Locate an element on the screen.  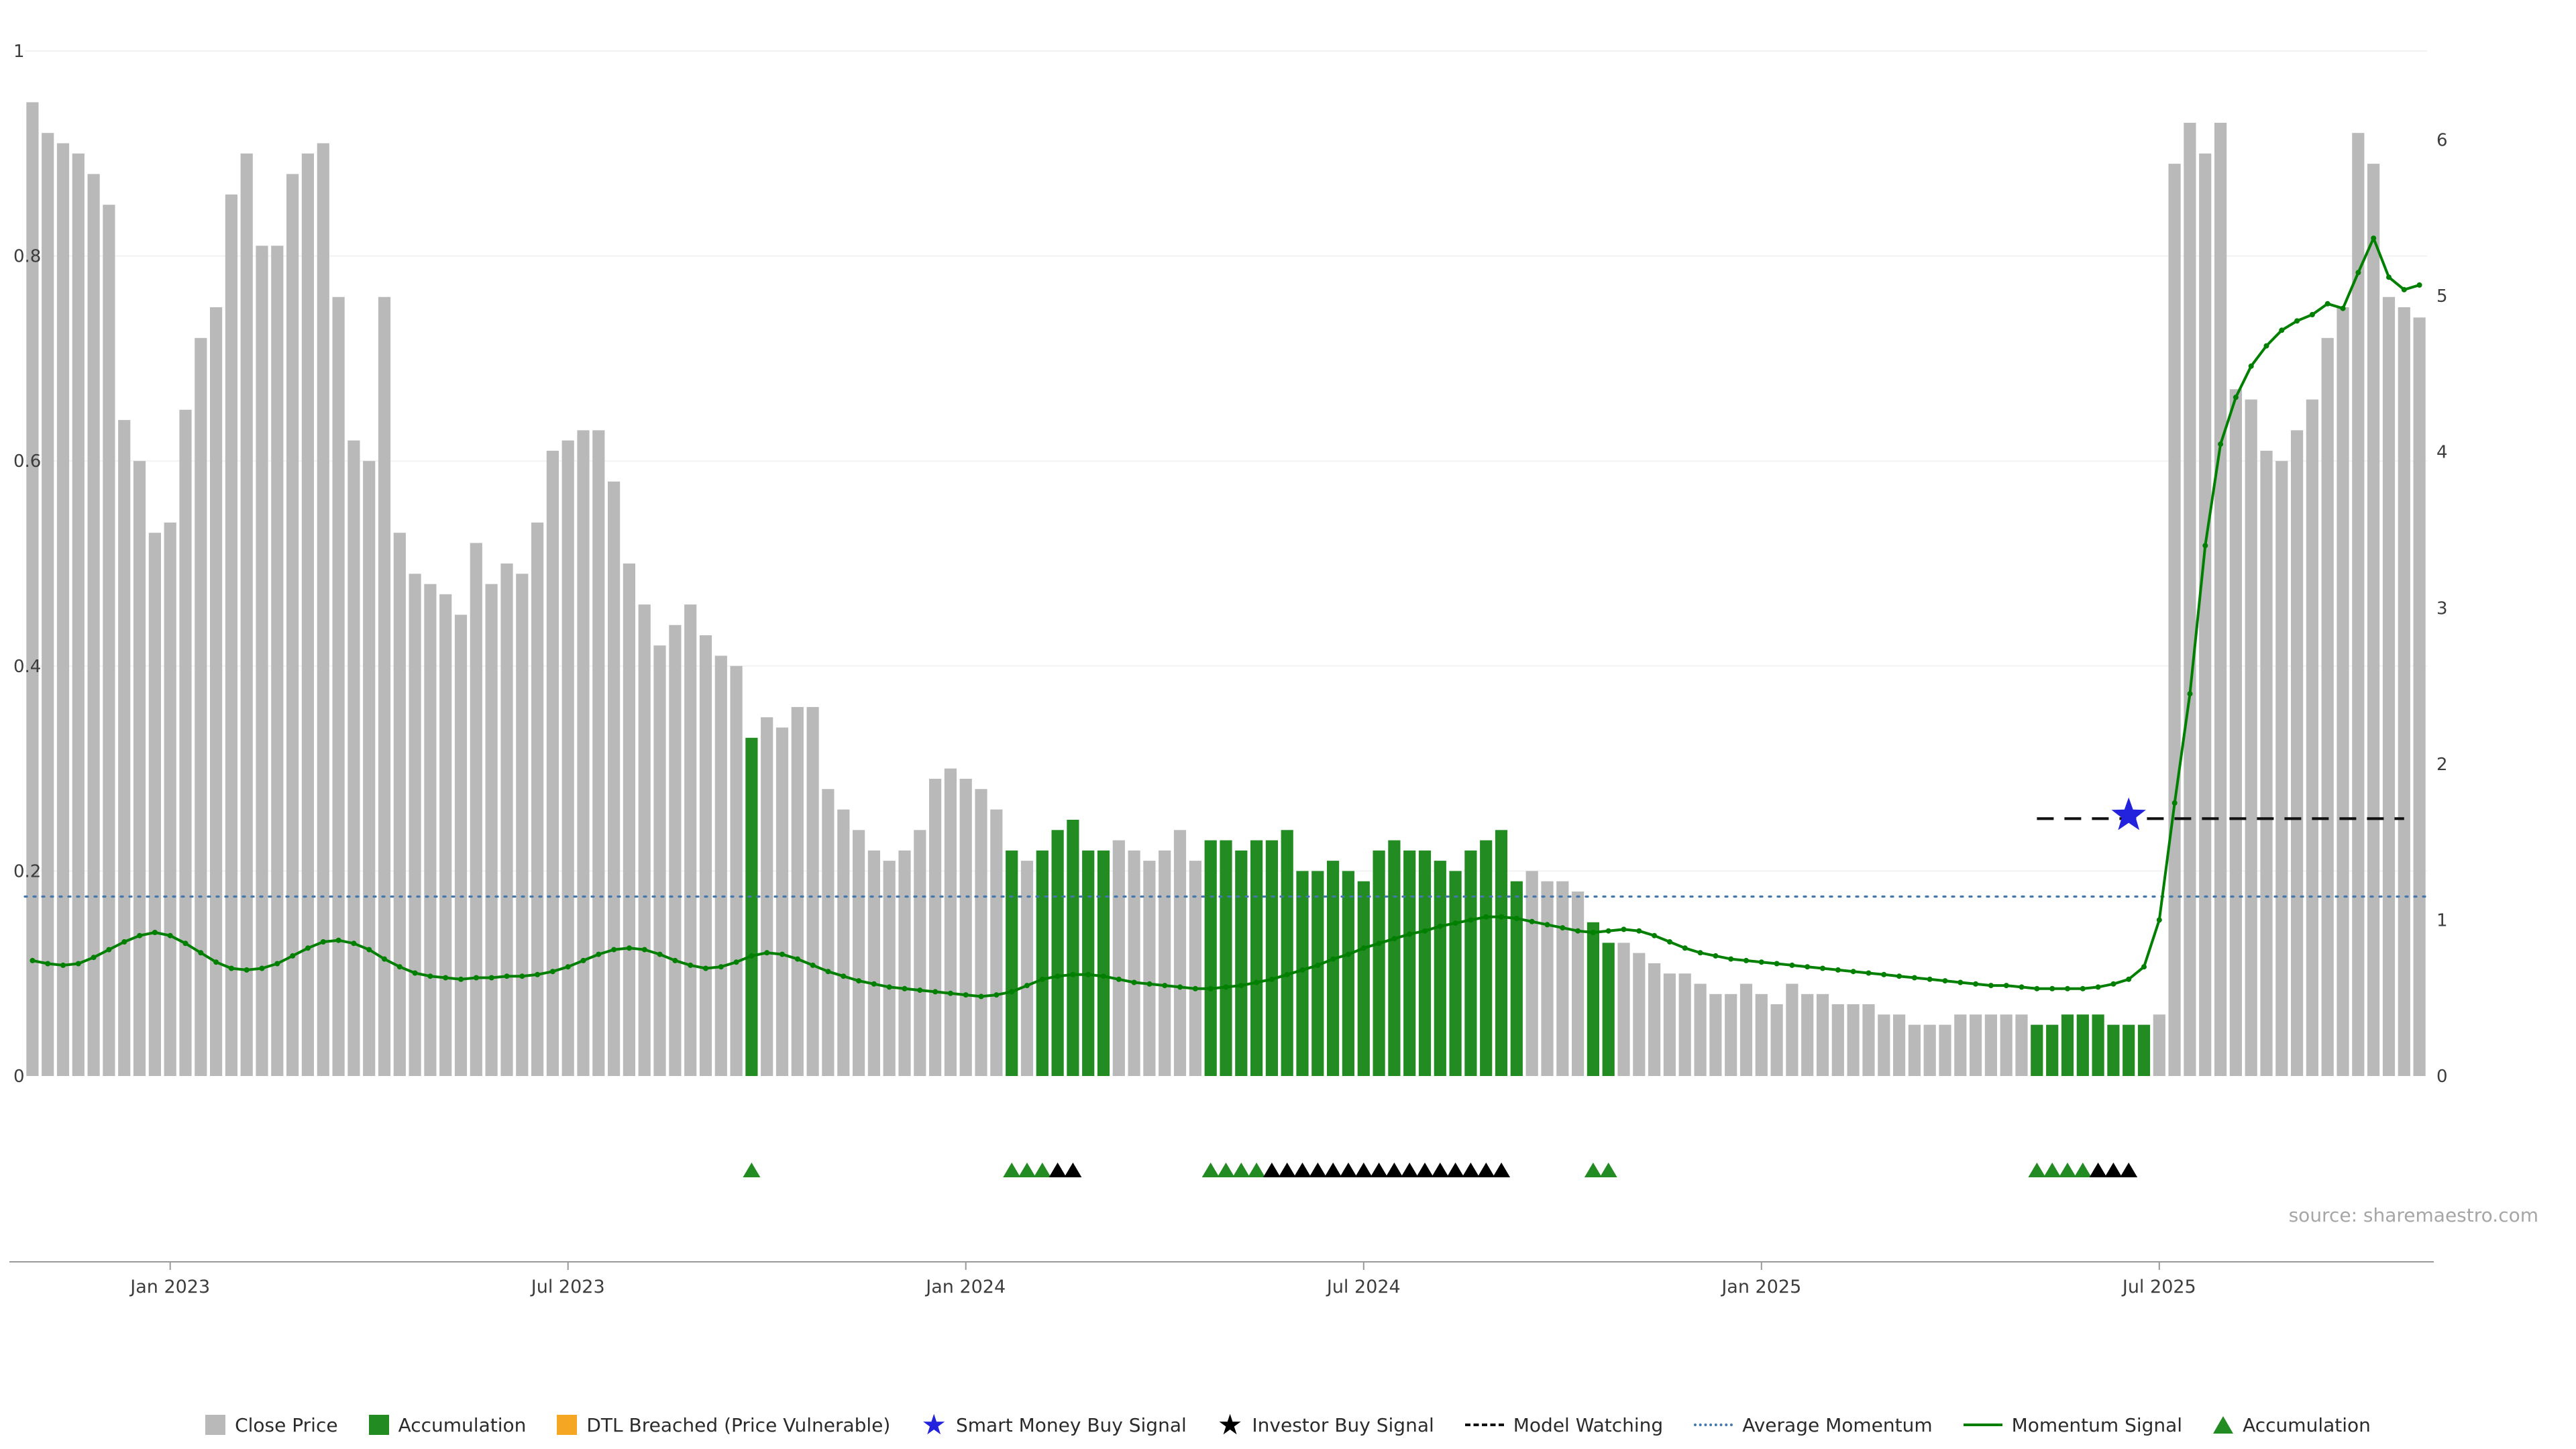
left-axis-tick-label: 0.8 is located at coordinates (27, 257).